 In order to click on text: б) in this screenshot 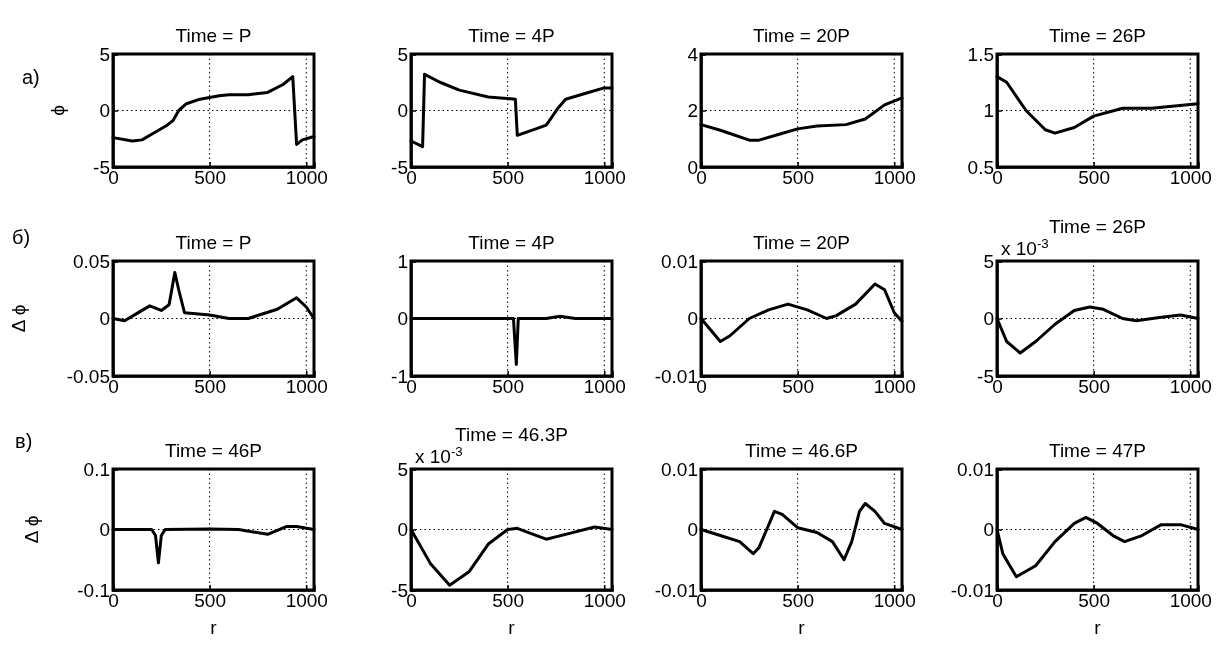, I will do `click(21, 237)`.